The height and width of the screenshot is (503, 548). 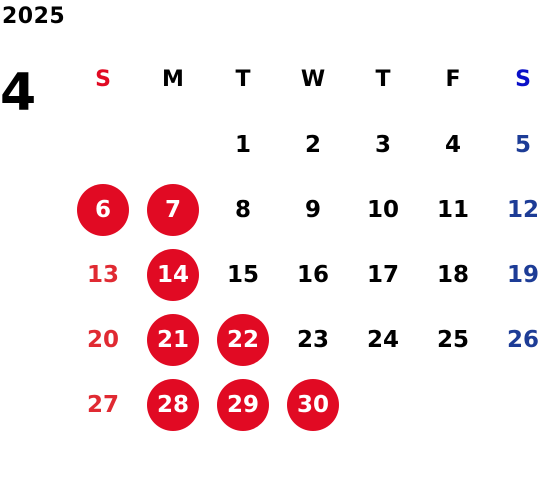 I want to click on day-6: 6, so click(x=103, y=209).